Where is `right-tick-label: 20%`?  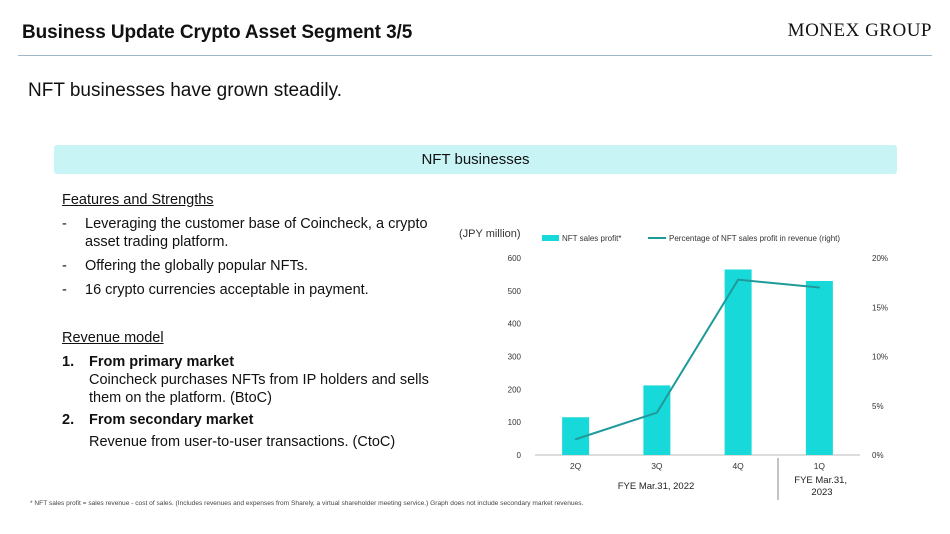 right-tick-label: 20% is located at coordinates (880, 258).